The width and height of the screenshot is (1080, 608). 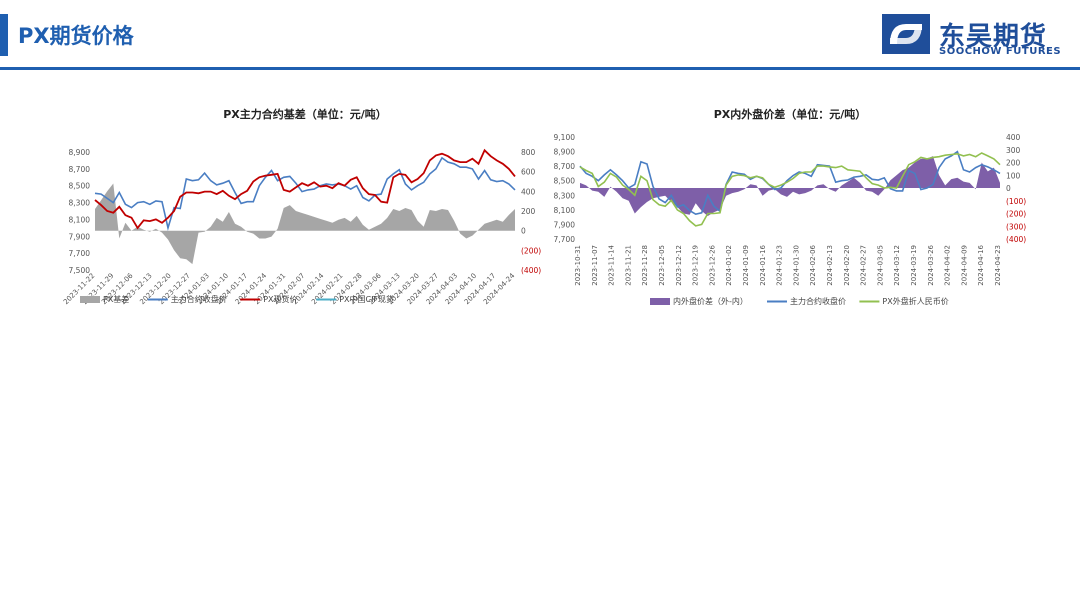 What do you see at coordinates (847, 265) in the screenshot?
I see `x-tick-label: 2024-02-20` at bounding box center [847, 265].